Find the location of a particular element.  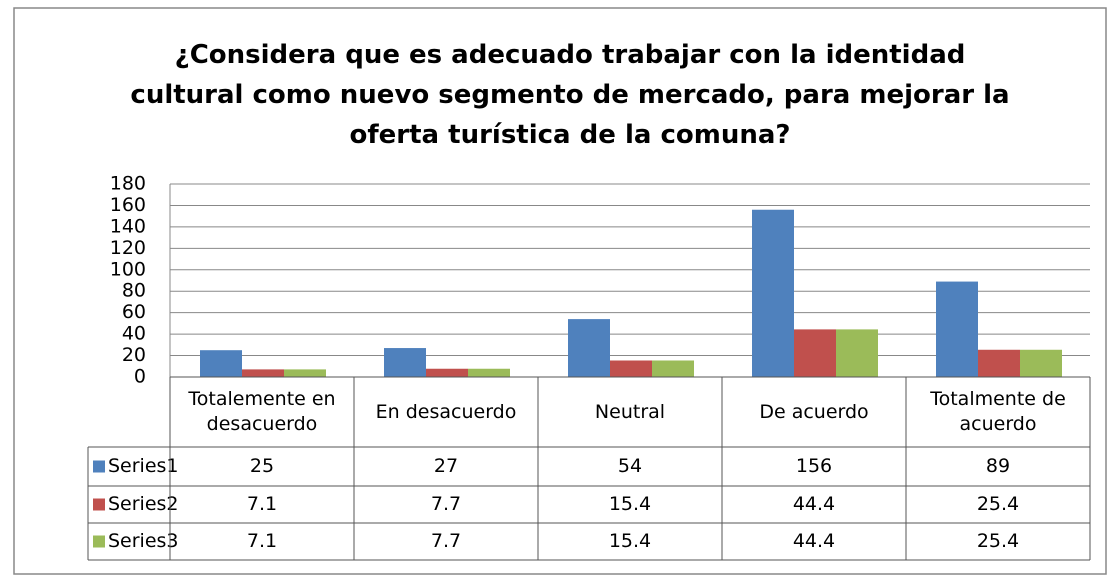

x-tick-label-box: En desacuerdo is located at coordinates (446, 411).